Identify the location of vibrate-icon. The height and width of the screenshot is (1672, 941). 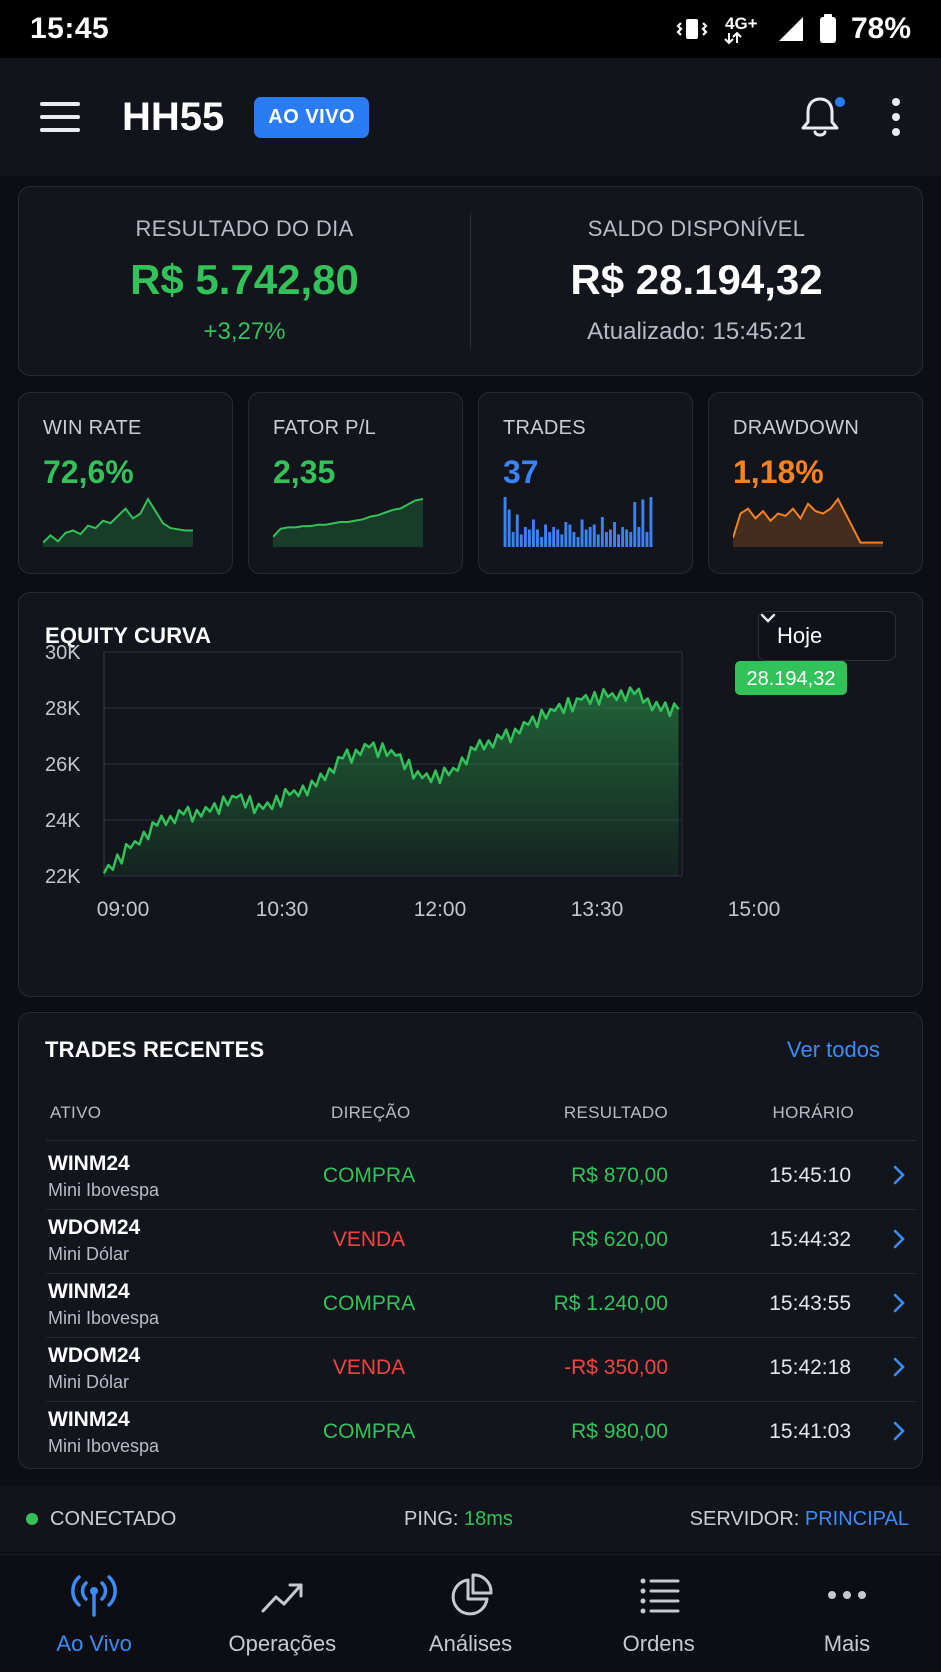
(692, 29).